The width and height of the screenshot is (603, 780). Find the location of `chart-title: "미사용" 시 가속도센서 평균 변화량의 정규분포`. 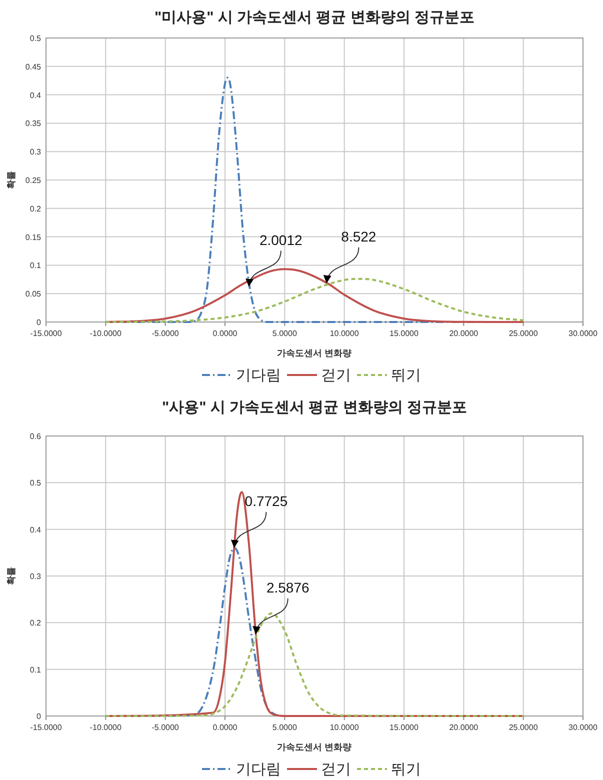

chart-title: "미사용" 시 가속도센서 평균 변화량의 정규분포 is located at coordinates (314, 17).